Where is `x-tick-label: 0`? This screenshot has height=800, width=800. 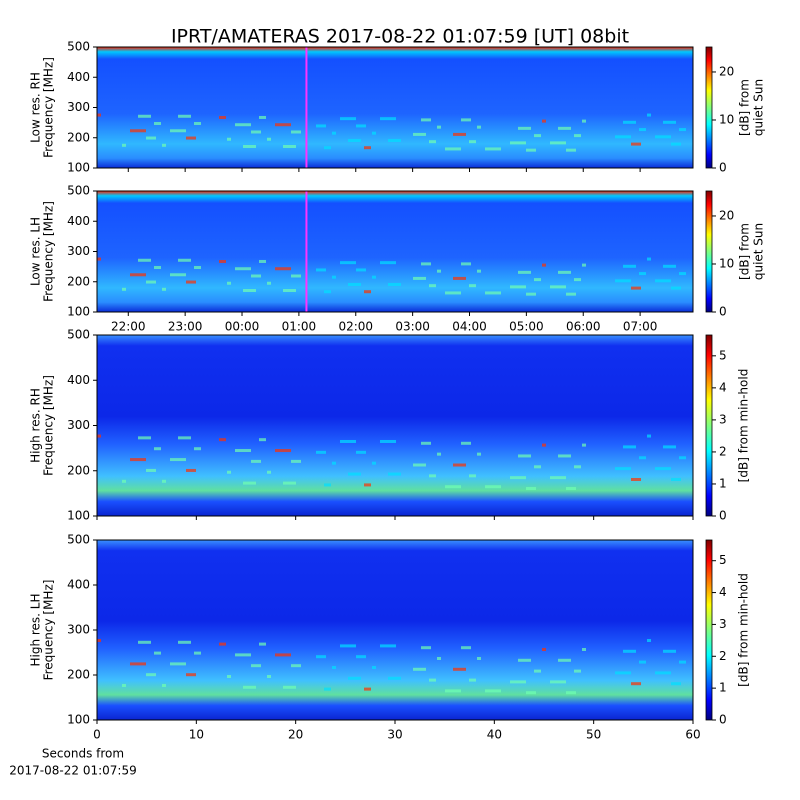 x-tick-label: 0 is located at coordinates (97, 735).